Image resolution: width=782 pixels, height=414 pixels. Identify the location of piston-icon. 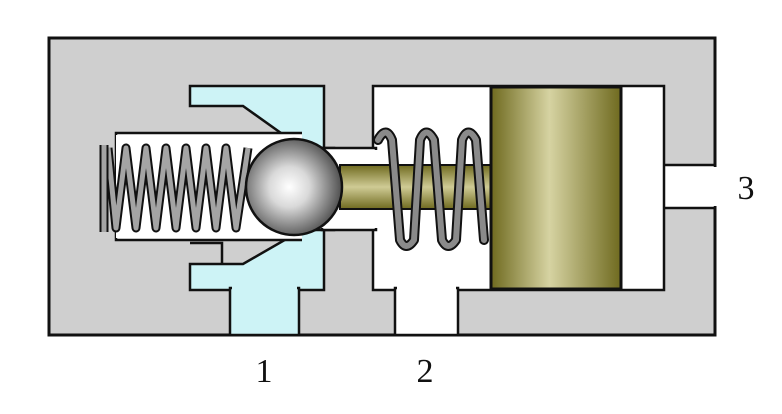
(556, 188).